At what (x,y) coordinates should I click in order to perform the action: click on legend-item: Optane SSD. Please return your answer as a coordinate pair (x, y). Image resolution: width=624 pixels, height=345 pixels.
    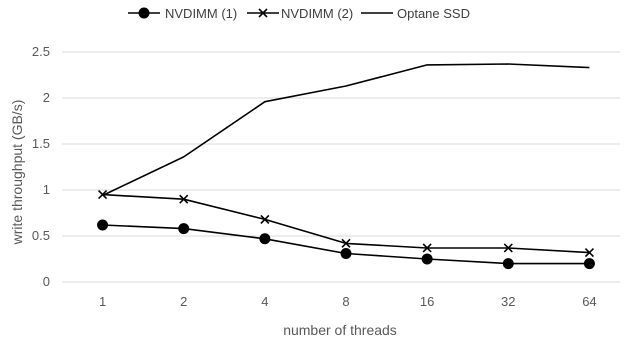
    Looking at the image, I should click on (415, 13).